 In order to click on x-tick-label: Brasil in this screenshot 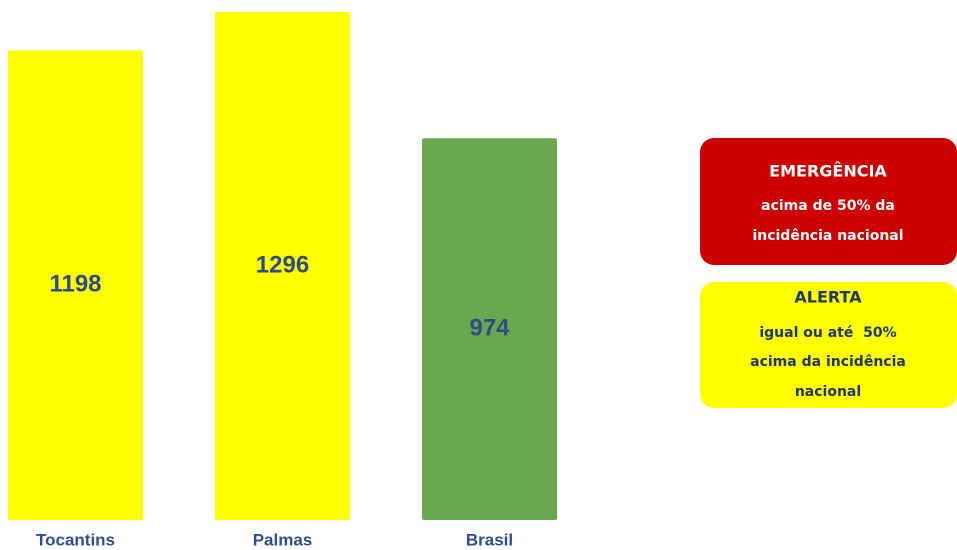, I will do `click(489, 539)`.